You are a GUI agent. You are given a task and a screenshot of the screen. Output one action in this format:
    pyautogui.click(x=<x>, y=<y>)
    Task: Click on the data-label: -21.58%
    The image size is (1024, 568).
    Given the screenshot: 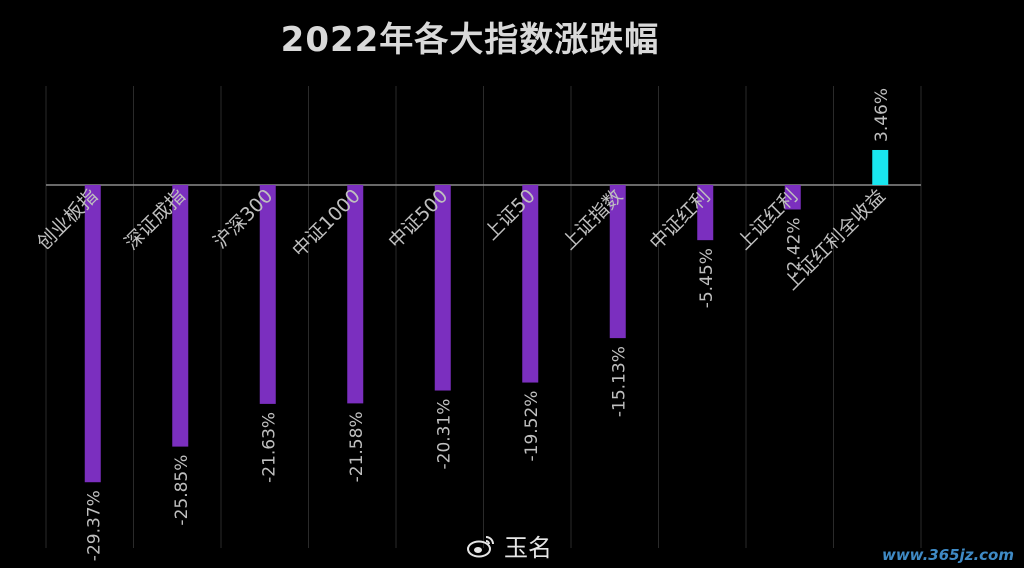 What is the action you would take?
    pyautogui.click(x=357, y=446)
    